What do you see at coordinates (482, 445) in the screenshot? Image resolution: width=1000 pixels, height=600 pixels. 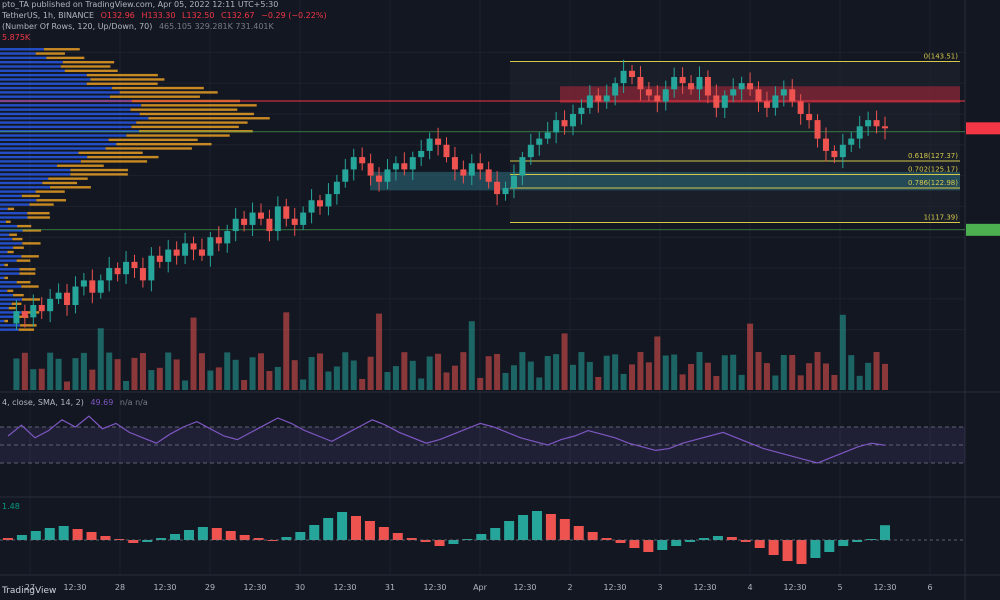 I see `rsi-band` at bounding box center [482, 445].